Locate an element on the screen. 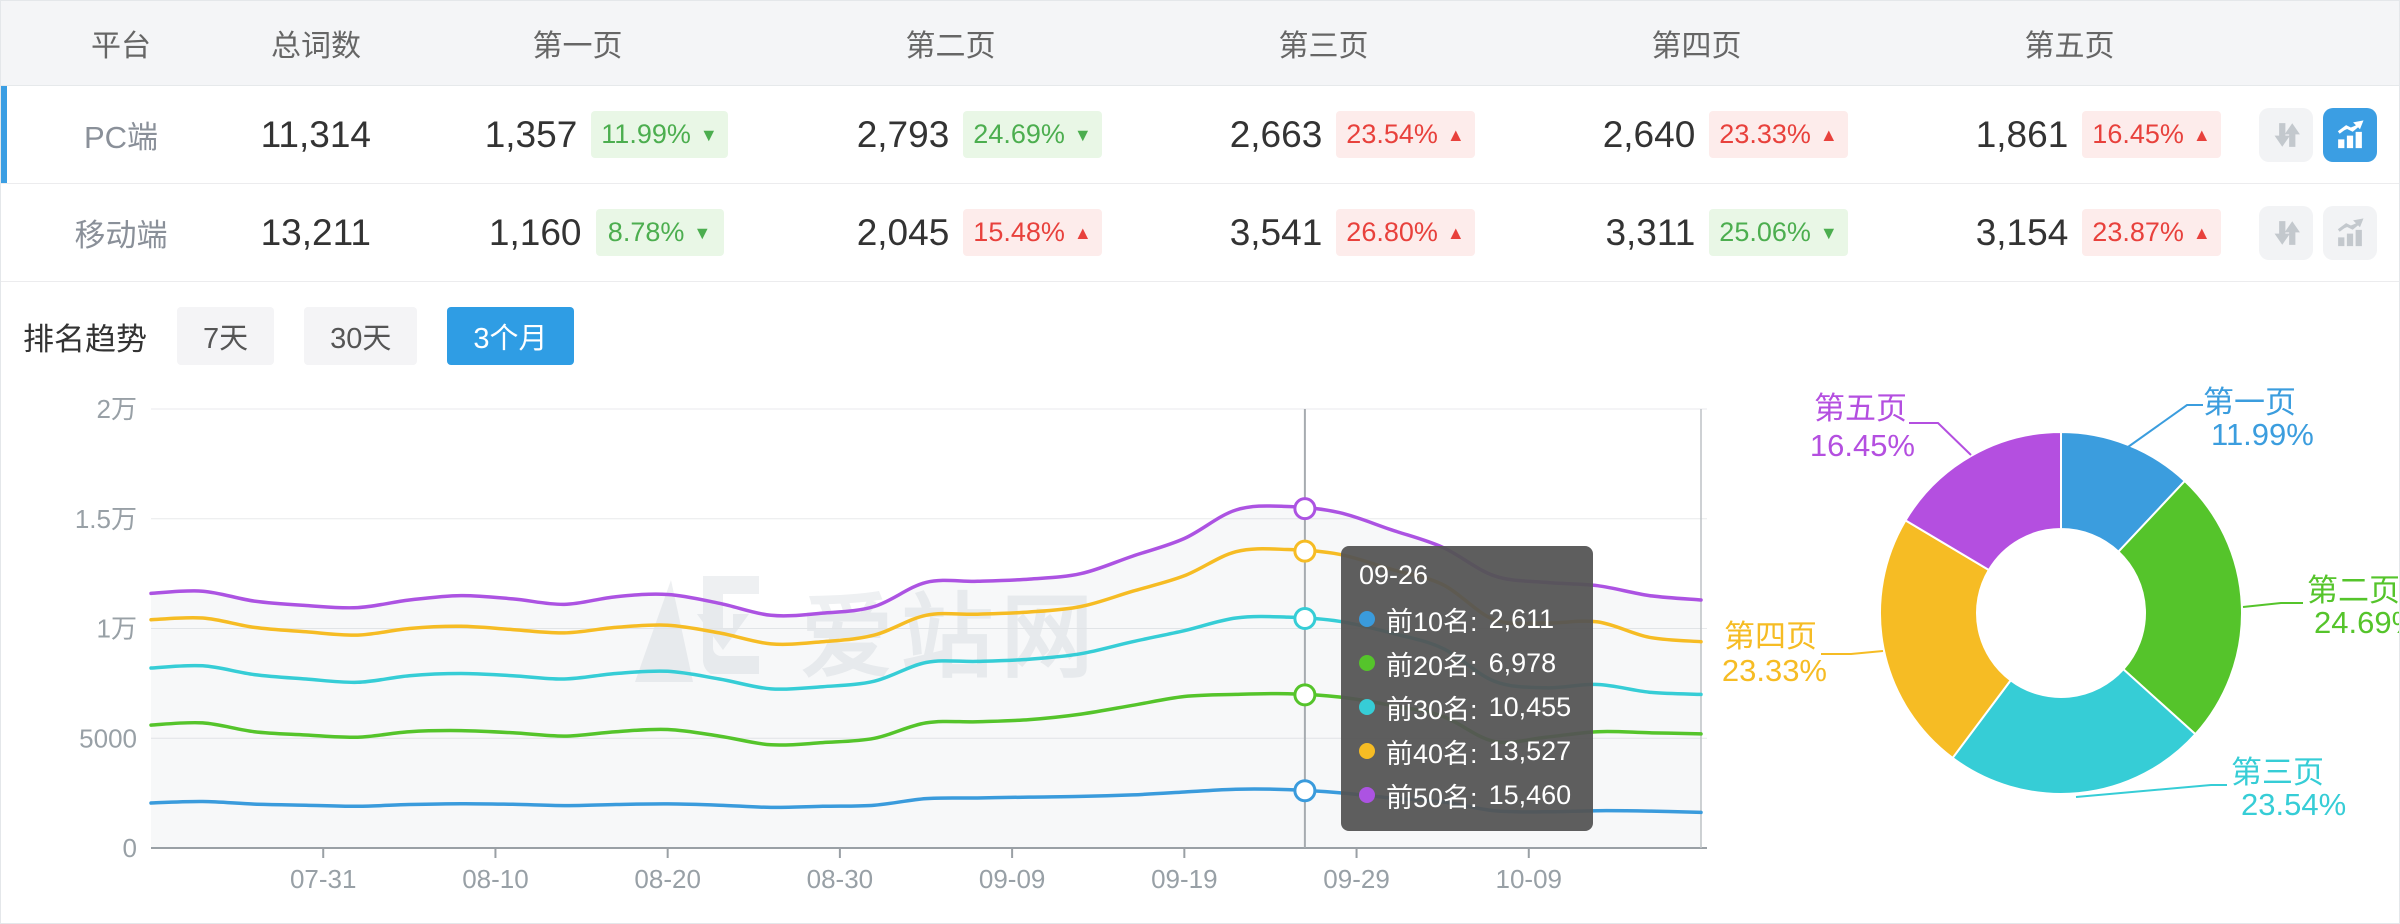 The height and width of the screenshot is (924, 2400). donut-label-name-4: 第五页 is located at coordinates (1860, 408).